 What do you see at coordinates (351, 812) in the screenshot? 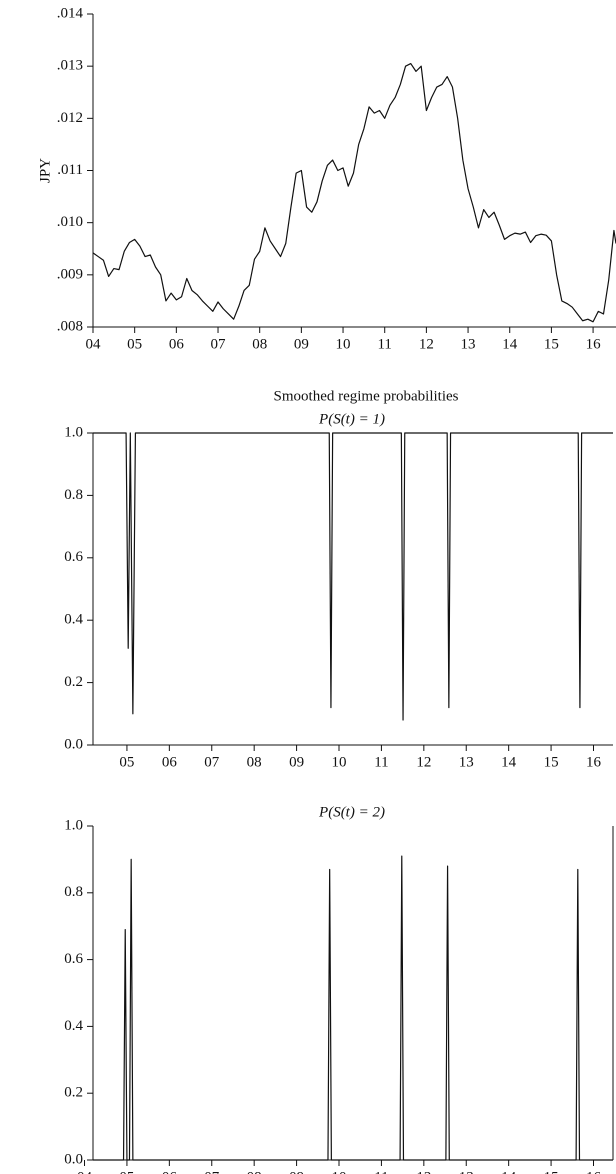
I see `panel-title: P(S(t) = 2)` at bounding box center [351, 812].